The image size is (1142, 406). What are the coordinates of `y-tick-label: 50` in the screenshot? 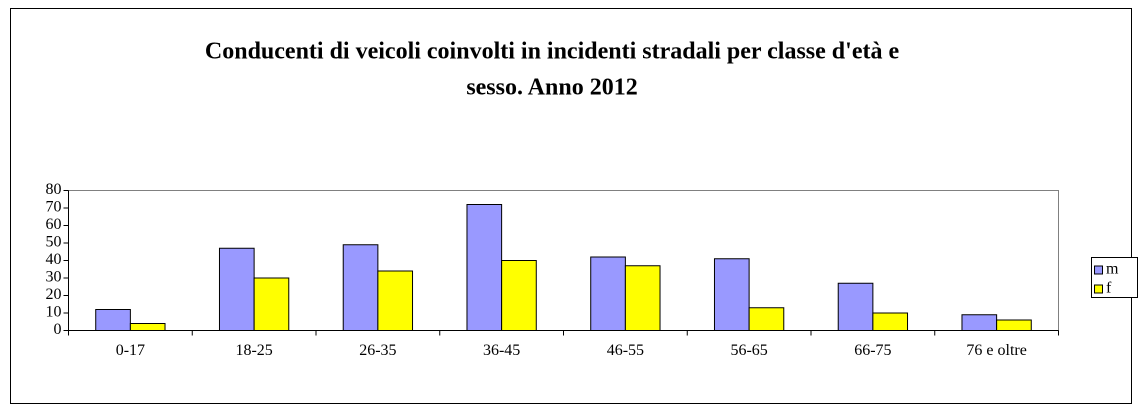 It's located at (54, 242).